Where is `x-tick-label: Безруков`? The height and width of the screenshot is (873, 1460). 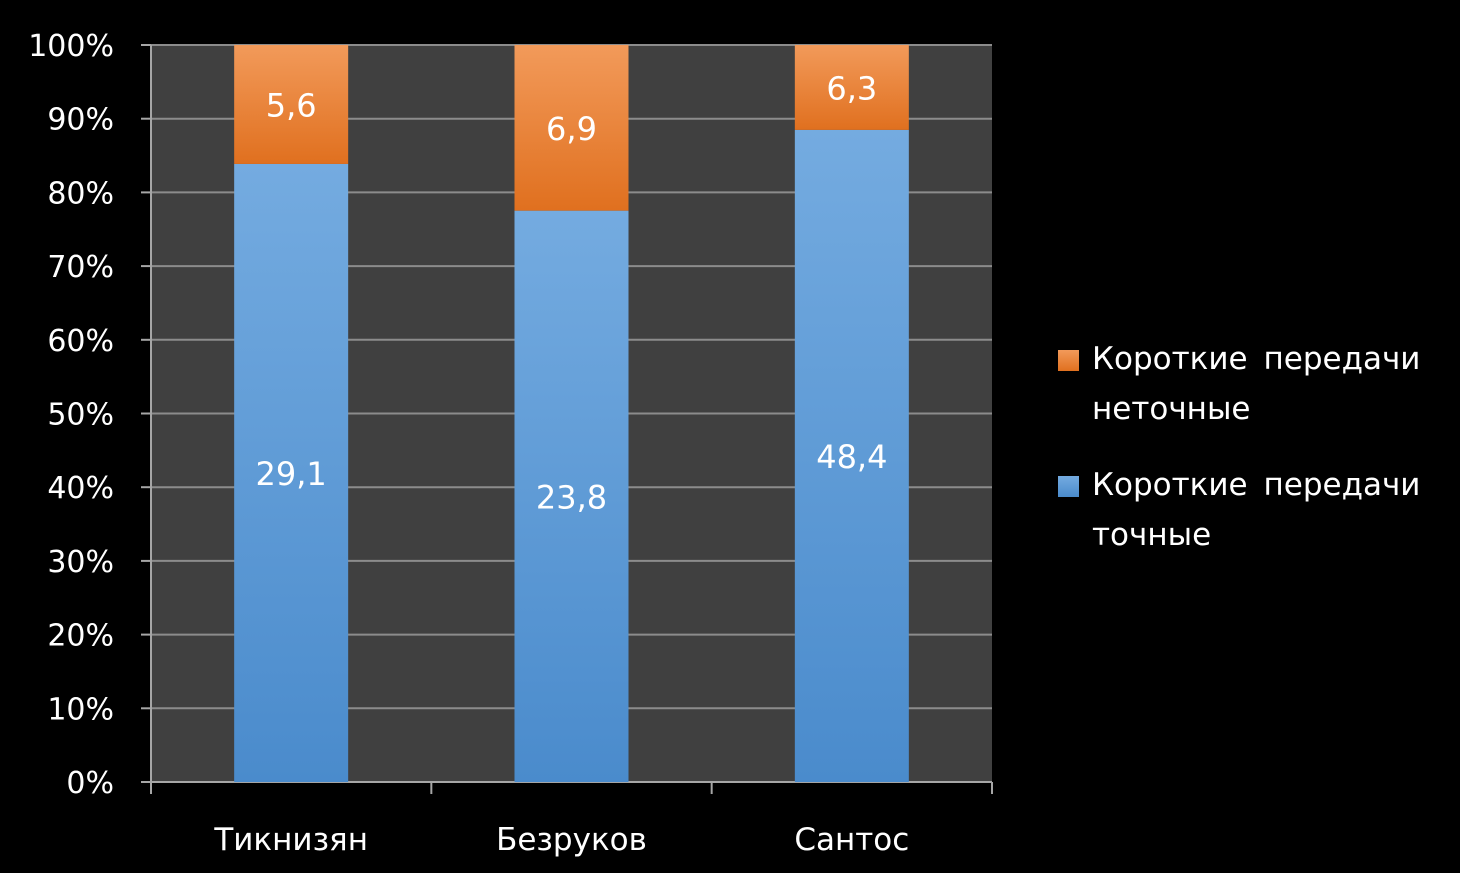 x-tick-label: Безруков is located at coordinates (571, 840).